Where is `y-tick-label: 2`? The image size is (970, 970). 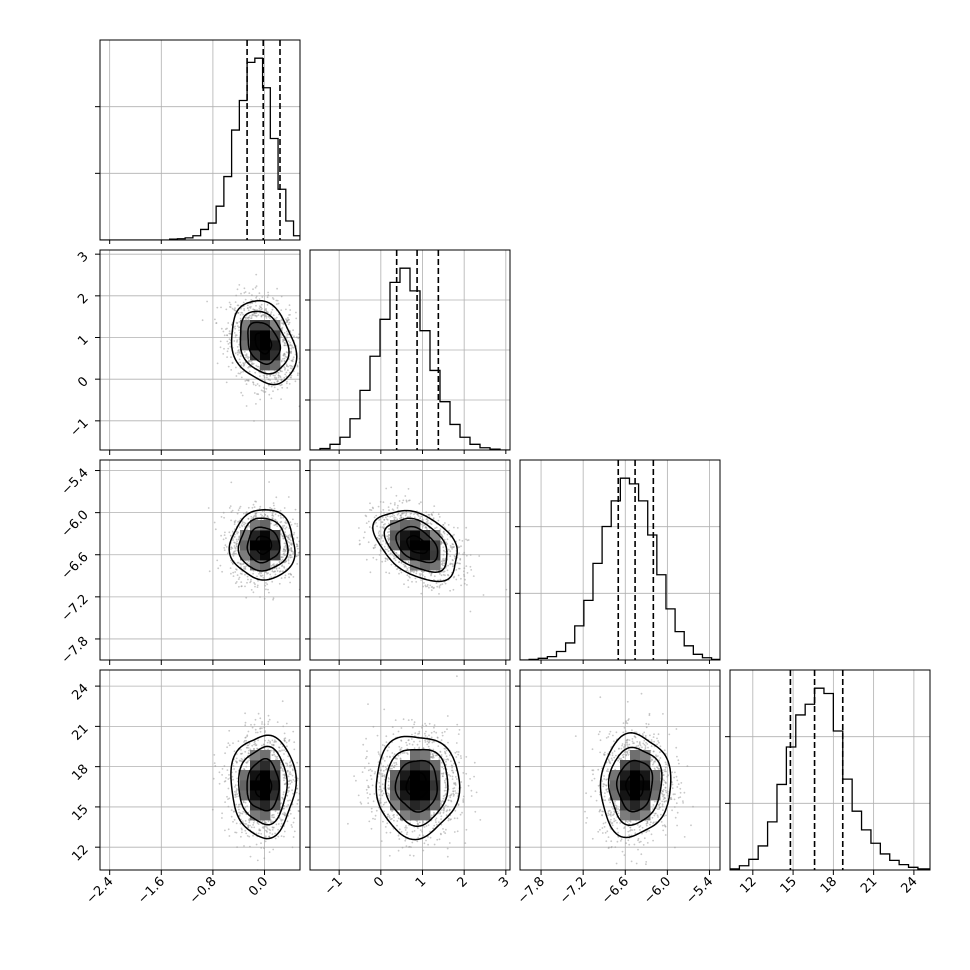 y-tick-label: 2 is located at coordinates (83, 299).